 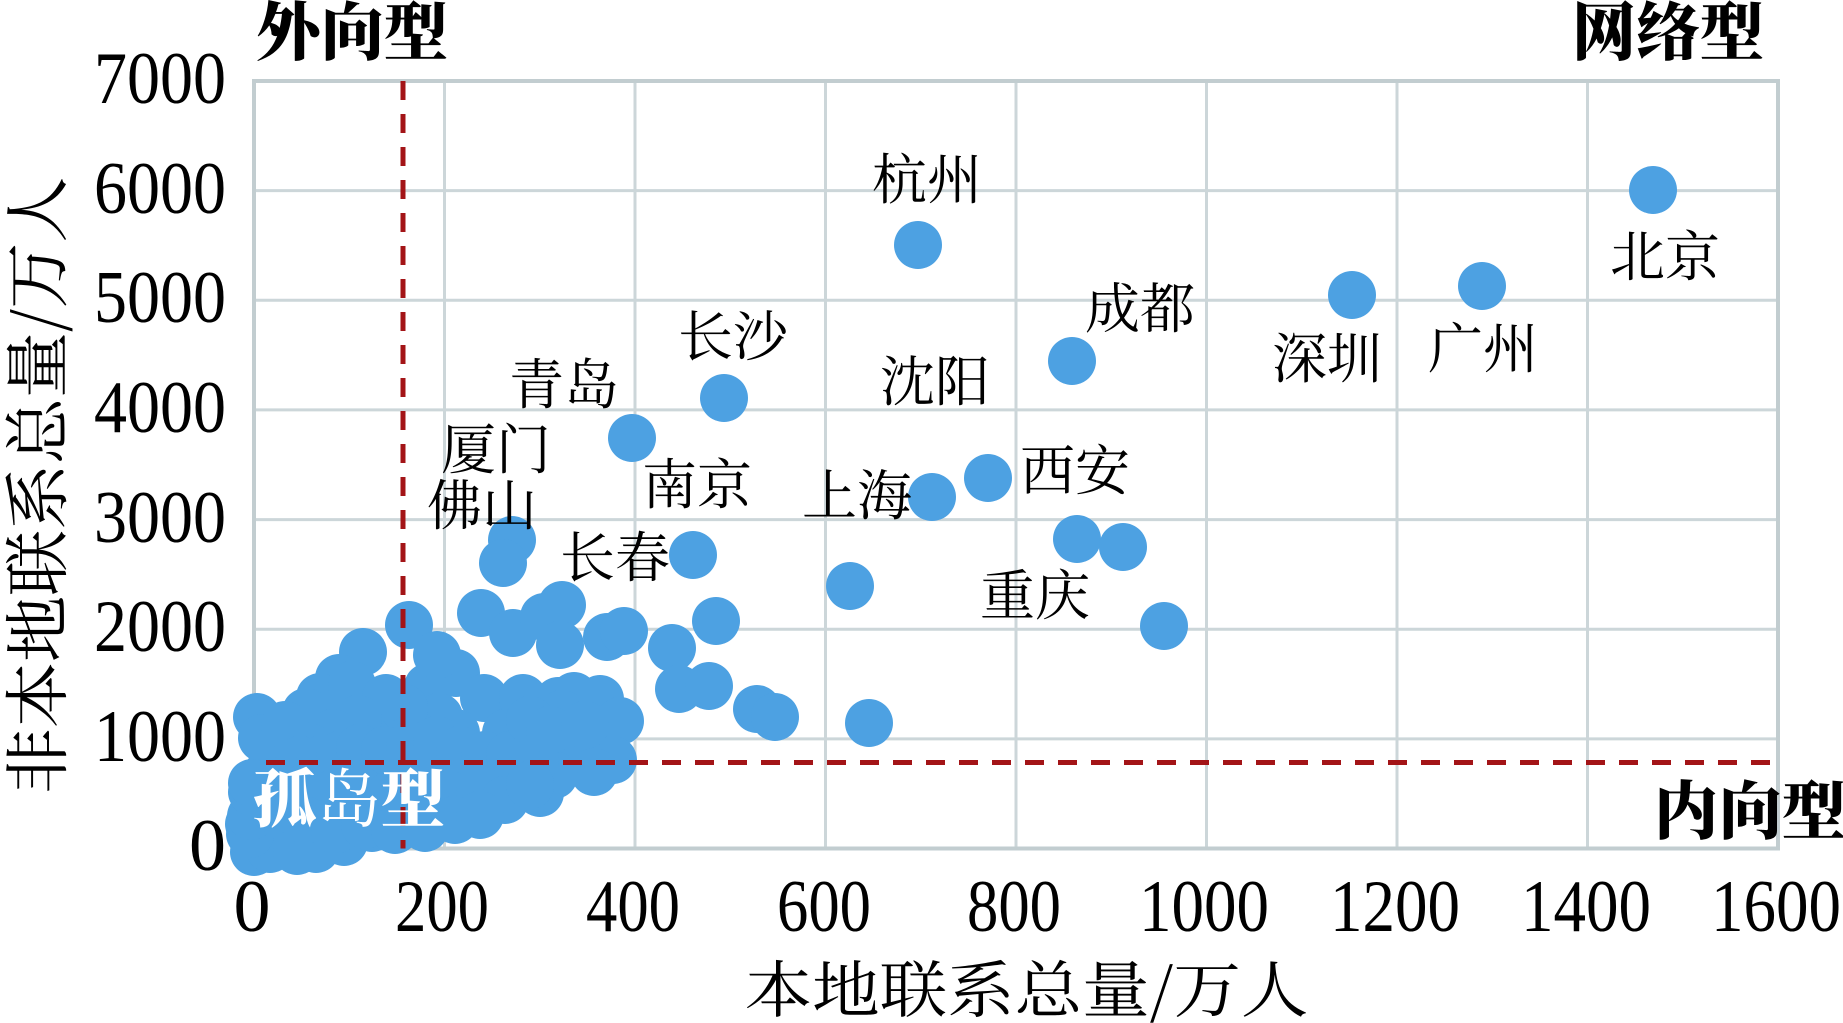 I want to click on svg-text: 1400, so click(x=1586, y=907).